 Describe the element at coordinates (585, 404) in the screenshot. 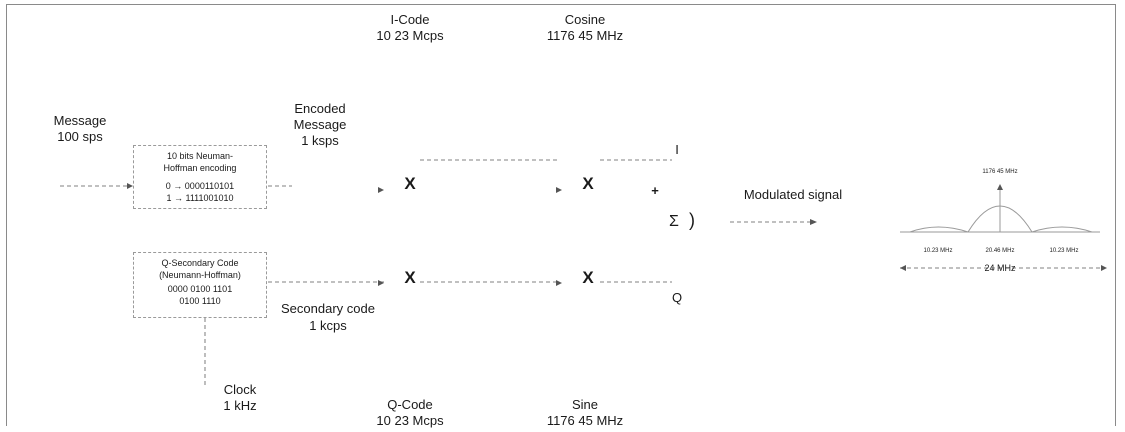

I see `sine-title: Sine` at that location.